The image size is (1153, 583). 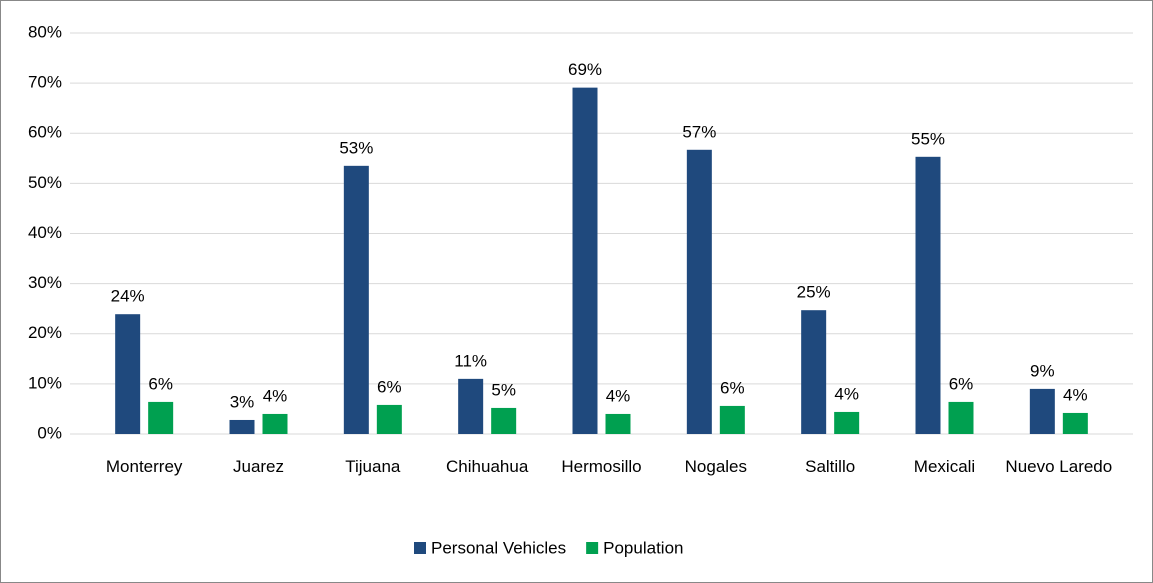 What do you see at coordinates (373, 466) in the screenshot?
I see `x-tick-label: Tijuana` at bounding box center [373, 466].